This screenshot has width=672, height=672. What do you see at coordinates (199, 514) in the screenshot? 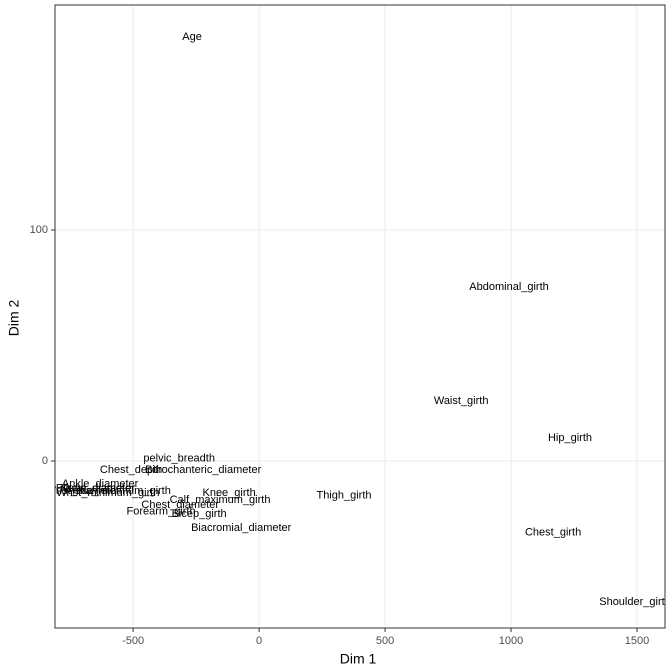
I see `point-label: Bicep_girth` at bounding box center [199, 514].